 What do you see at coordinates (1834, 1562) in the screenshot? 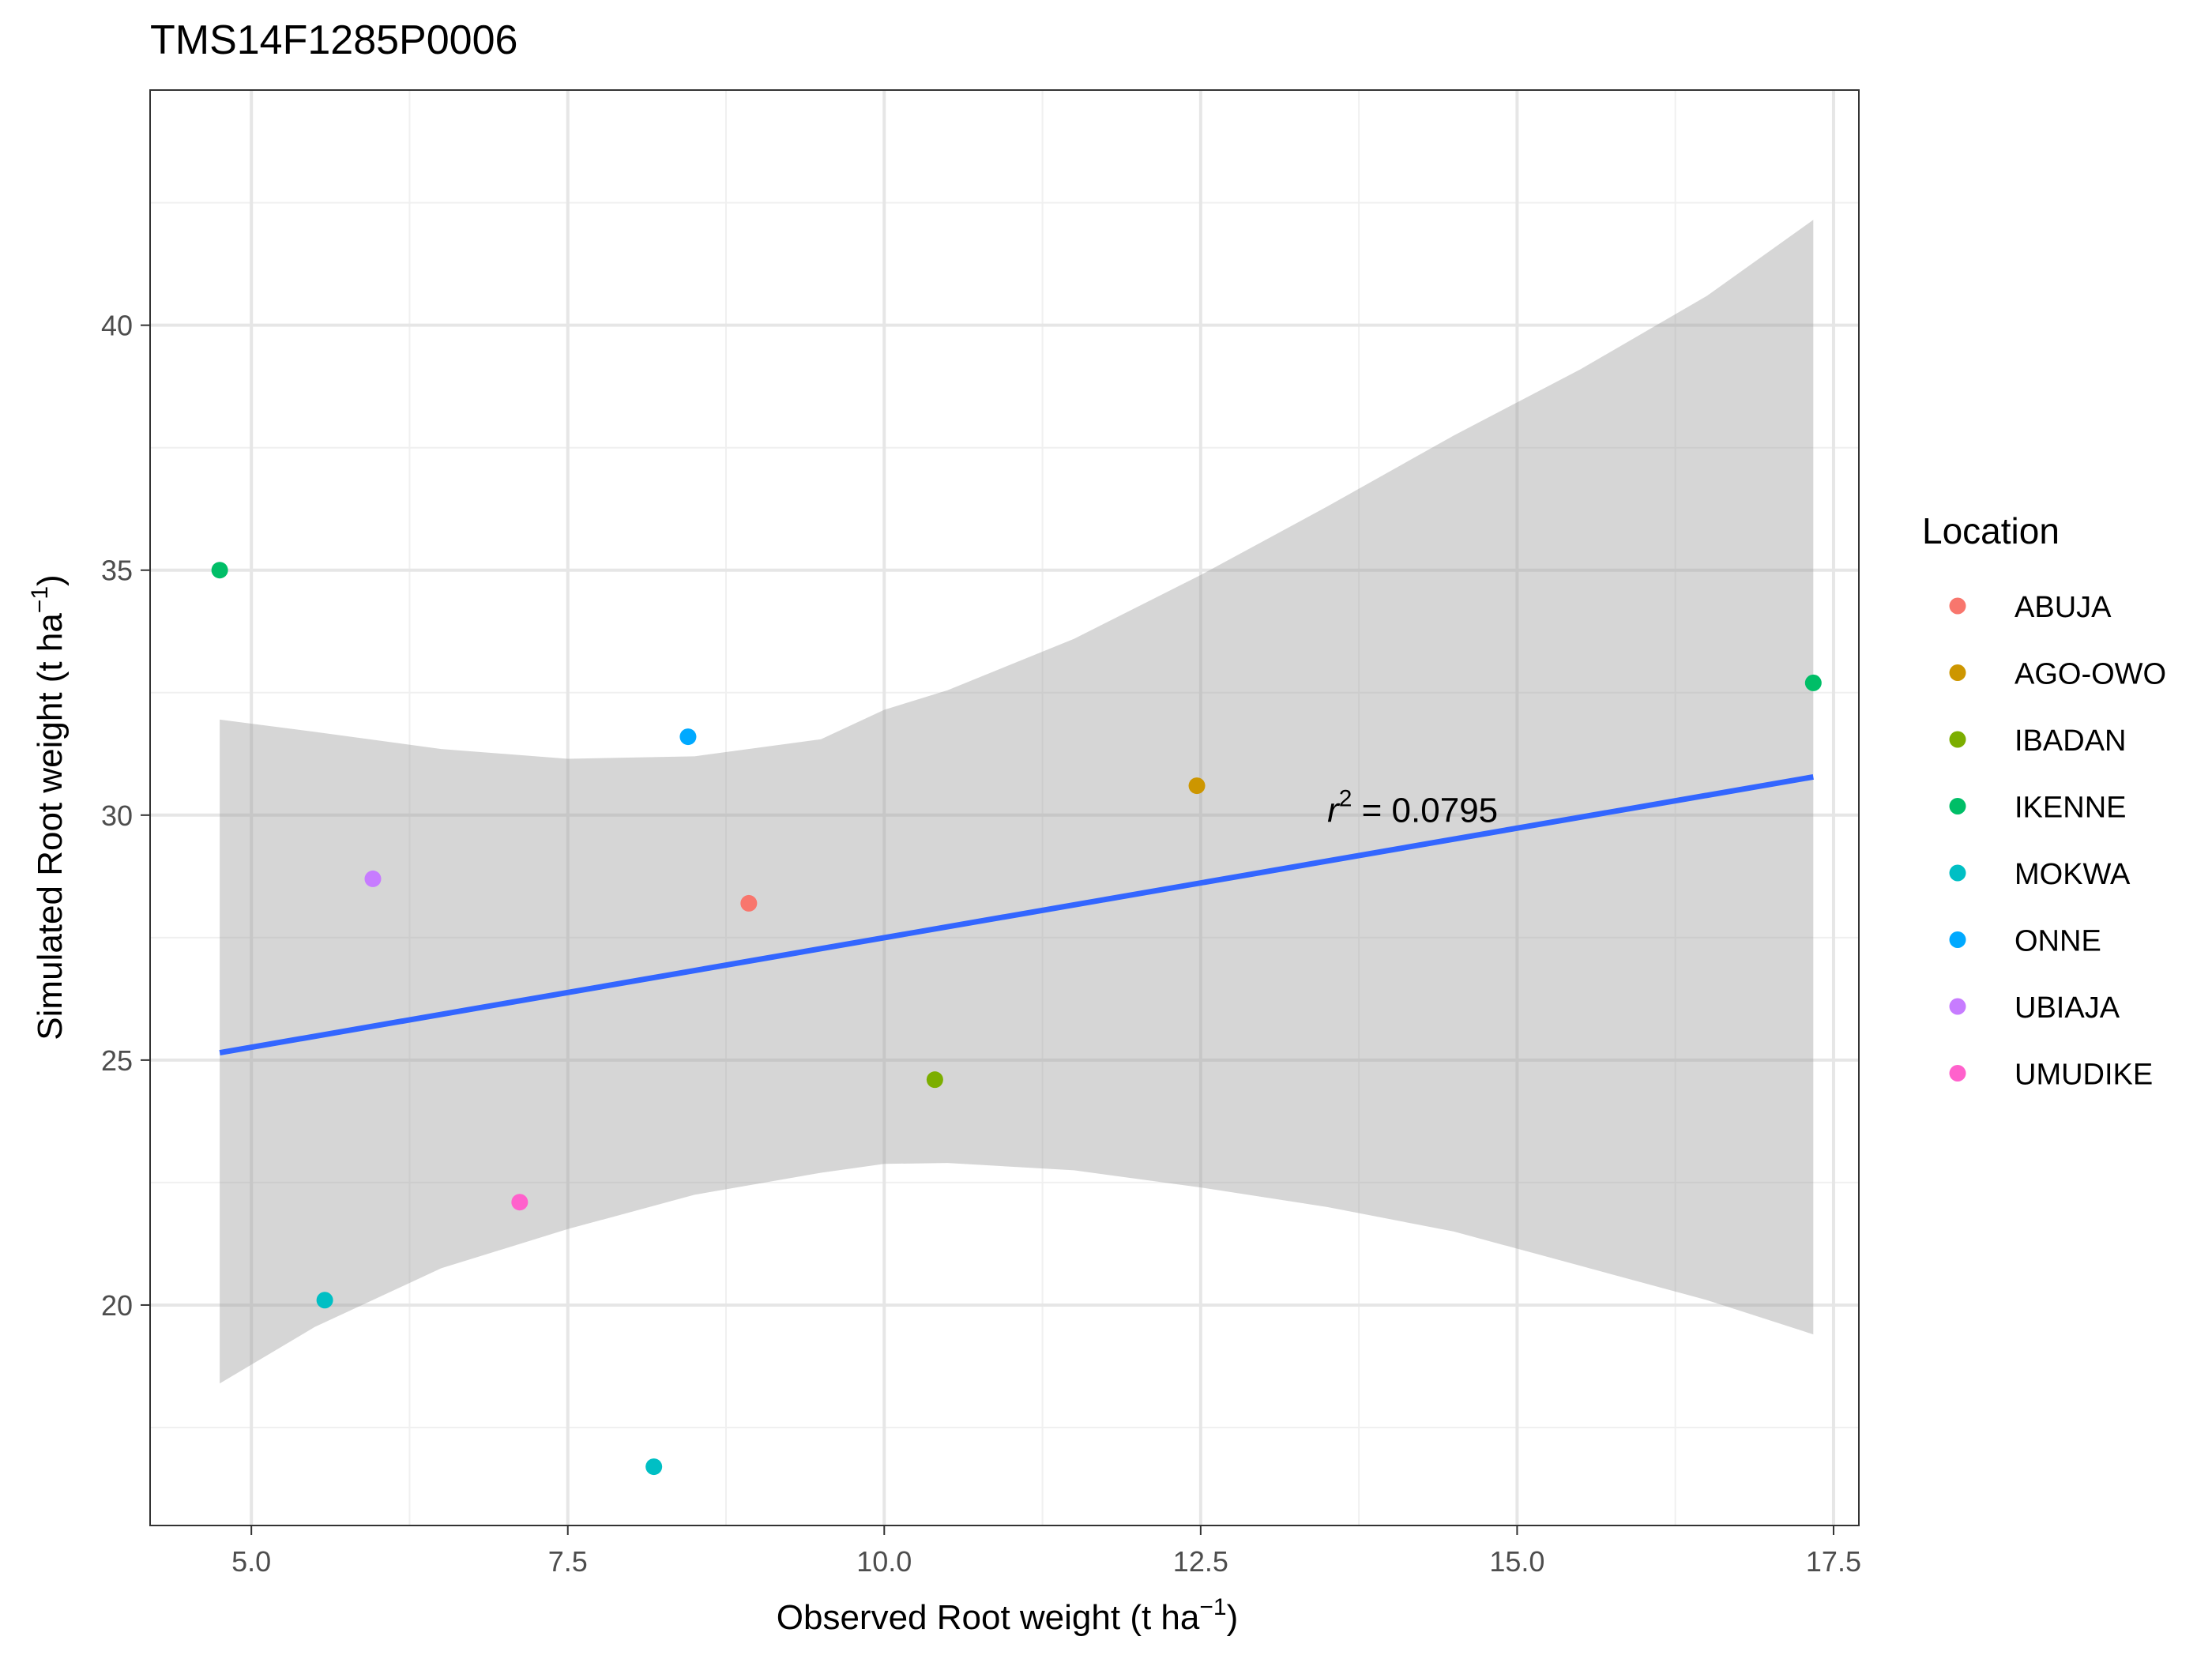
I see `x-tick-label: 17.5` at bounding box center [1834, 1562].